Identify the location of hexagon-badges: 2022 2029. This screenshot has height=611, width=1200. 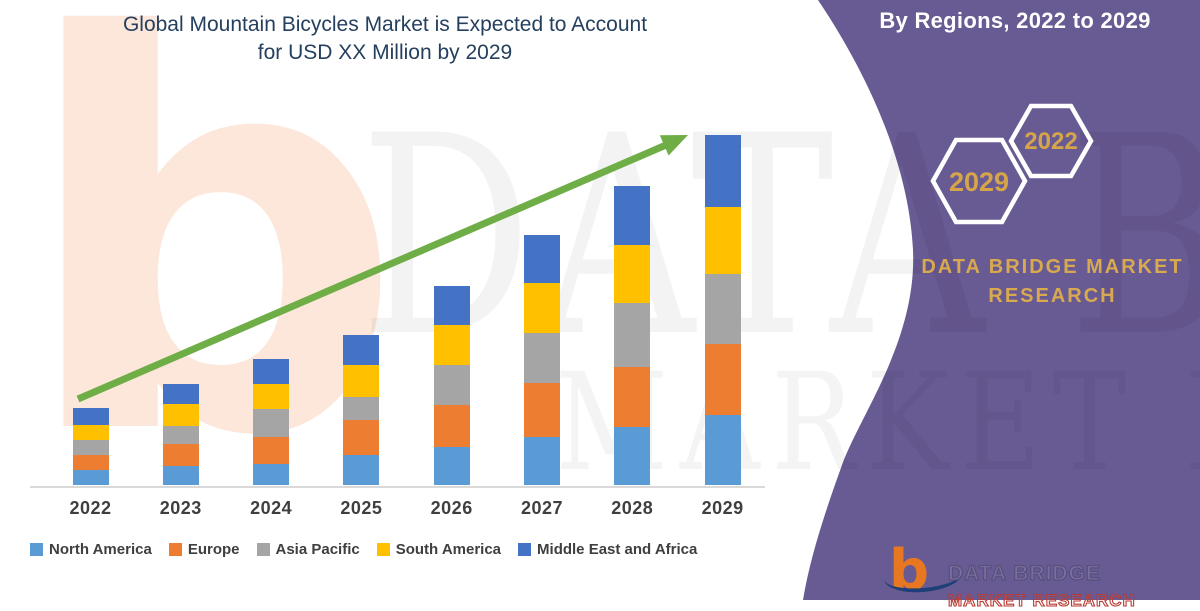
(1012, 164).